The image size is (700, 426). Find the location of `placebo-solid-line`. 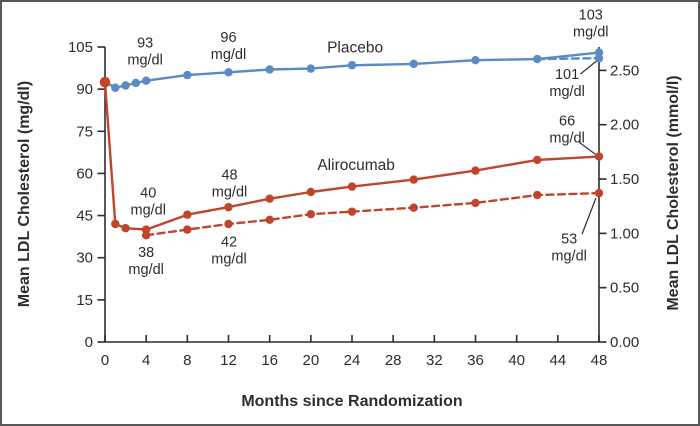

placebo-solid-line is located at coordinates (352, 70).